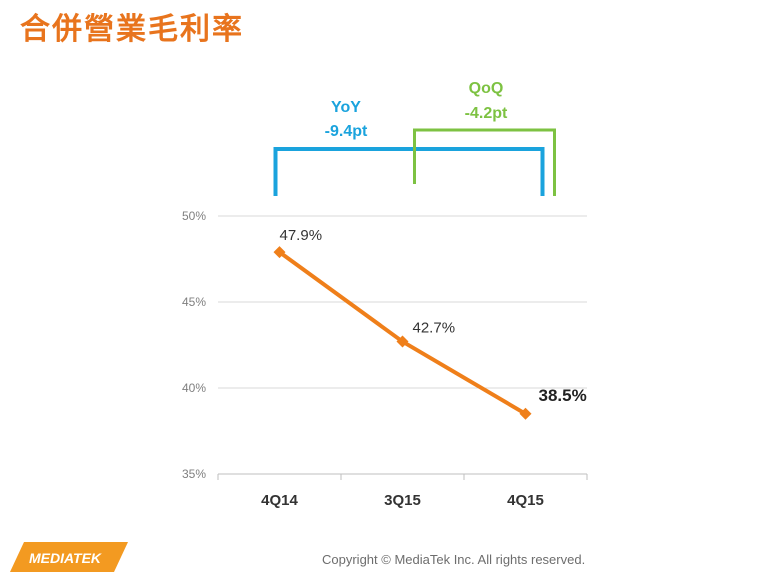 The image size is (767, 581). What do you see at coordinates (194, 474) in the screenshot?
I see `y-tick-label: 35%` at bounding box center [194, 474].